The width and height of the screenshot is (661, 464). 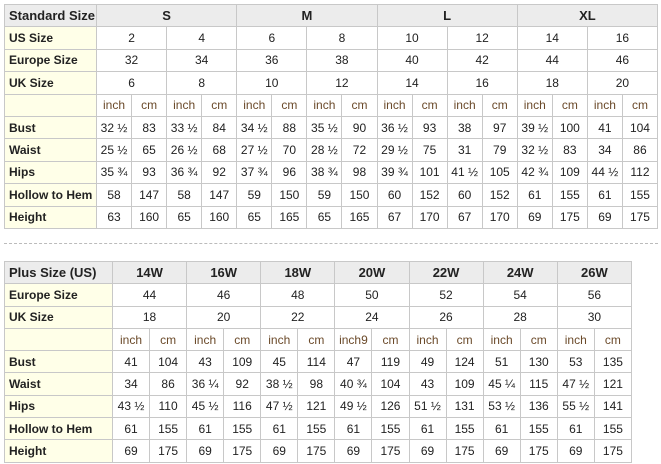 What do you see at coordinates (359, 127) in the screenshot?
I see `measure-value: 90` at bounding box center [359, 127].